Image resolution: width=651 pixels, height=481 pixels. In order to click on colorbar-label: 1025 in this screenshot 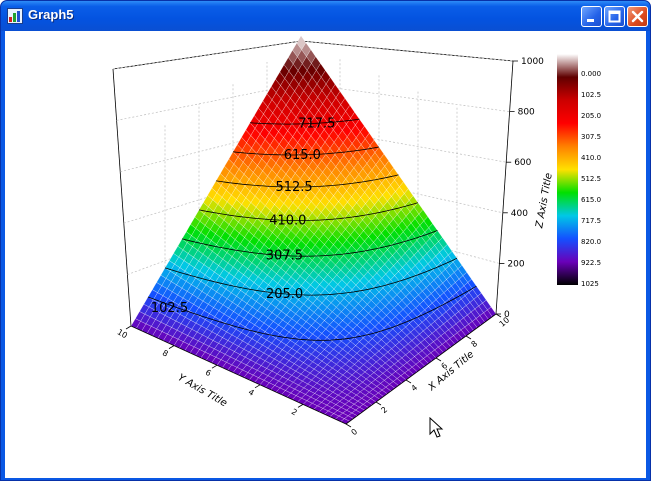, I will do `click(590, 284)`.